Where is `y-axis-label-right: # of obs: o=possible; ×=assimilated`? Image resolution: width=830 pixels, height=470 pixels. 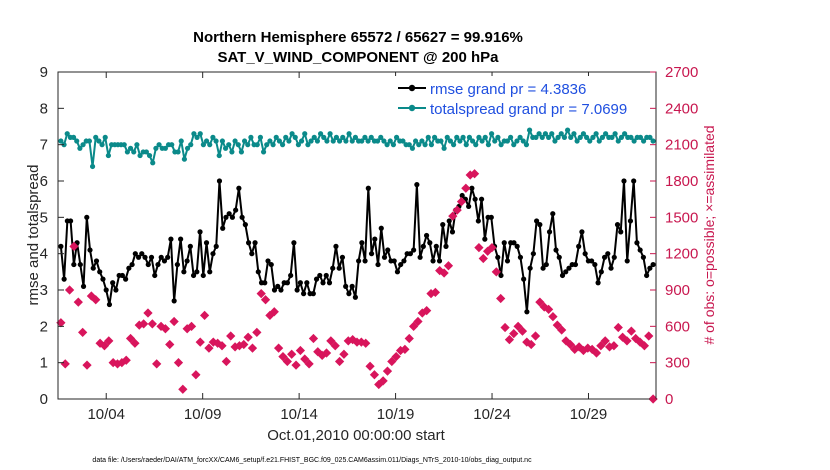 y-axis-label-right: # of obs: o=possible; ×=assimilated is located at coordinates (709, 234).